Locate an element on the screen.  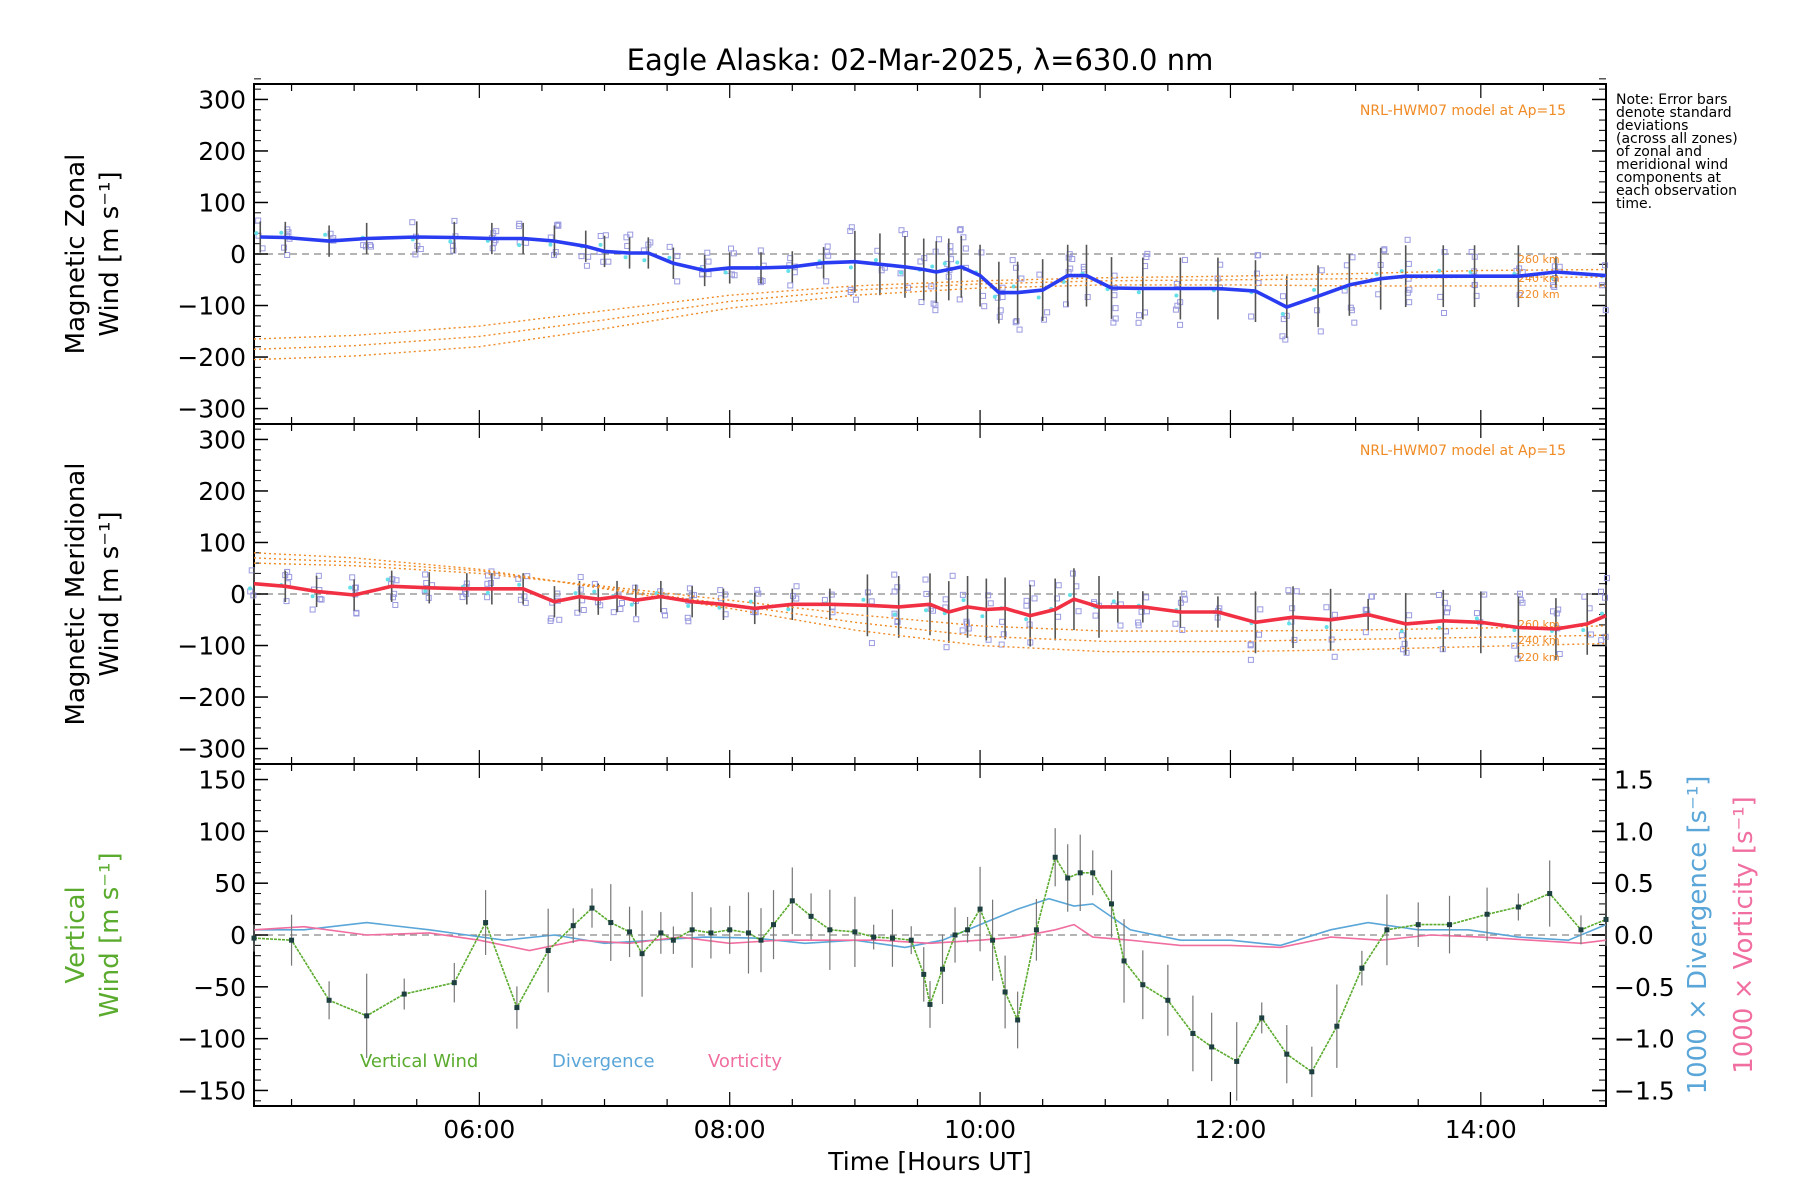
y-tick-label: 0 is located at coordinates (238, 594).